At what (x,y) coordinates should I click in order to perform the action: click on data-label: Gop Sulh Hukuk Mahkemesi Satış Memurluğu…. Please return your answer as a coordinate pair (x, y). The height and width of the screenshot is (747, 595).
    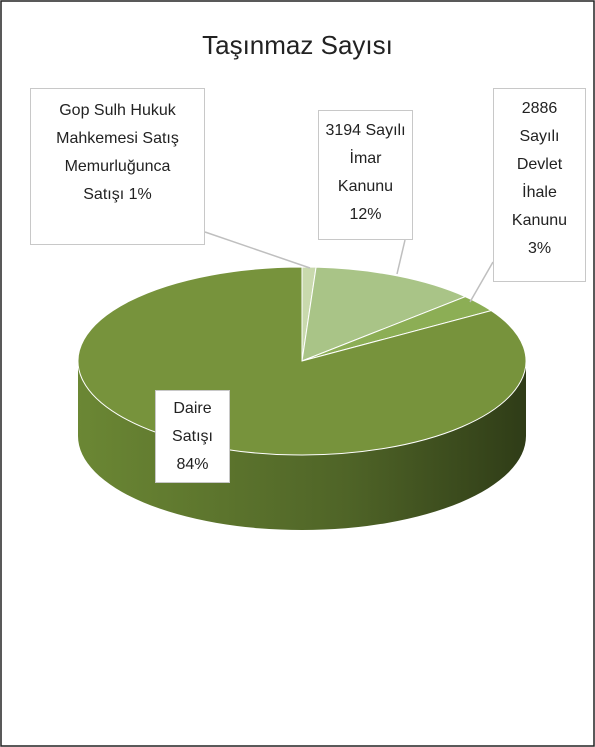
    Looking at the image, I should click on (117, 166).